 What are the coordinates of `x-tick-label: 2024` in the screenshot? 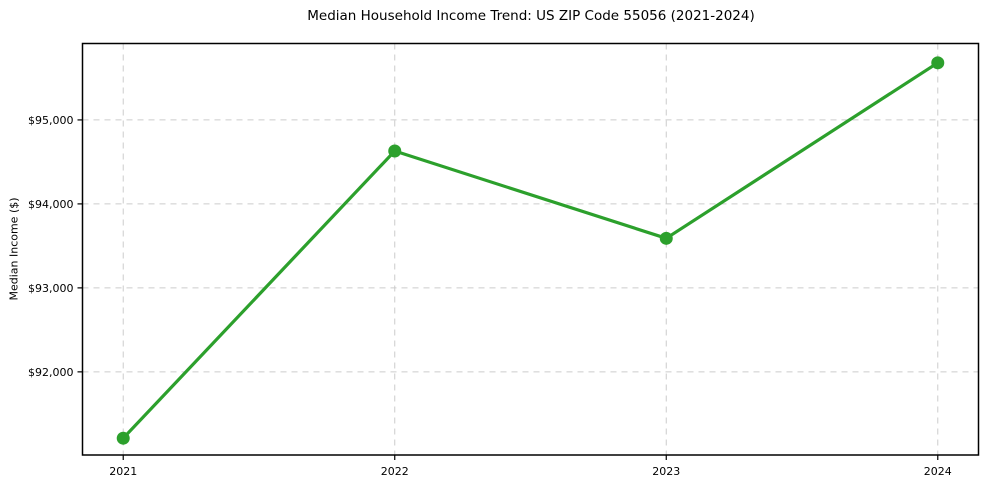 It's located at (938, 471).